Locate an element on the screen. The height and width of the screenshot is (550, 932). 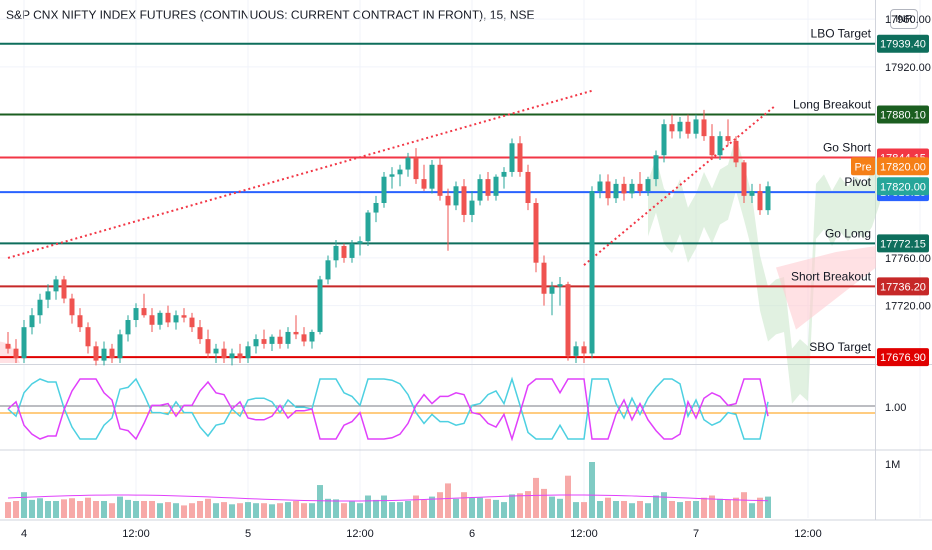
level-label: Short Breakout is located at coordinates (831, 276).